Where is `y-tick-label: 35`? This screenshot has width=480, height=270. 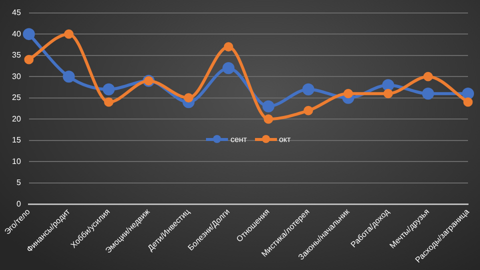 y-tick-label: 35 is located at coordinates (17, 55).